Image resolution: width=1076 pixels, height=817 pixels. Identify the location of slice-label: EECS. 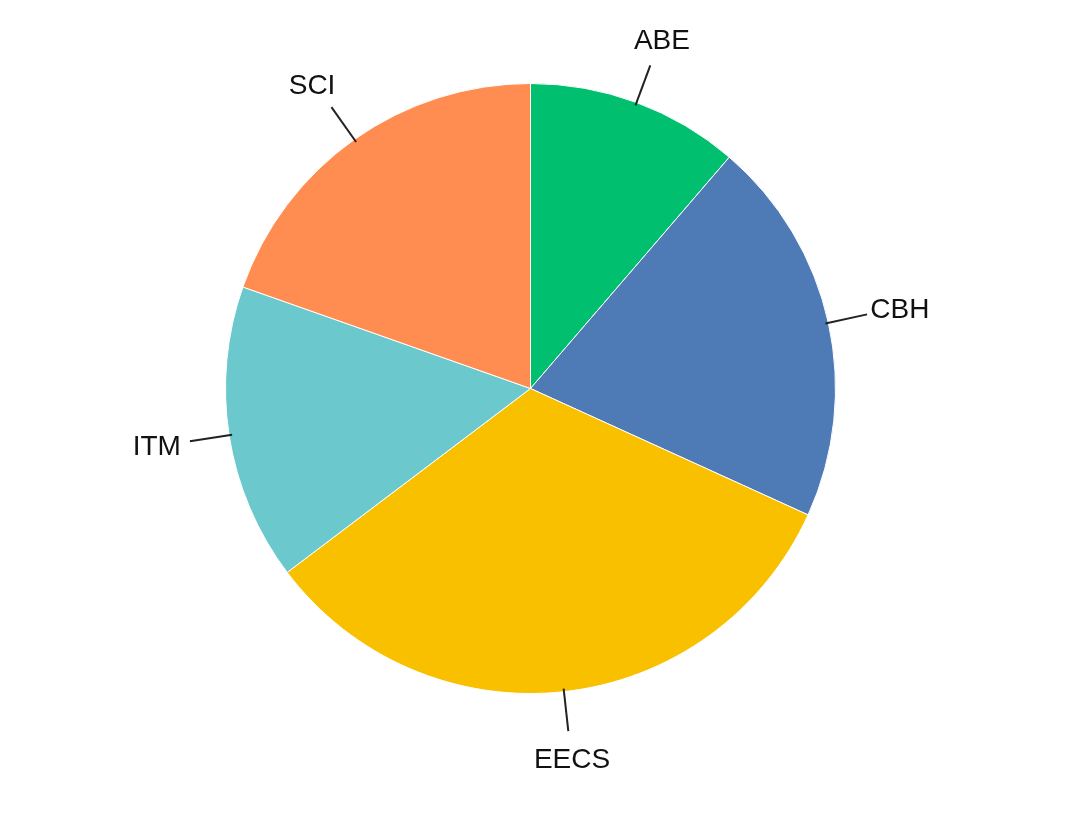
(572, 758).